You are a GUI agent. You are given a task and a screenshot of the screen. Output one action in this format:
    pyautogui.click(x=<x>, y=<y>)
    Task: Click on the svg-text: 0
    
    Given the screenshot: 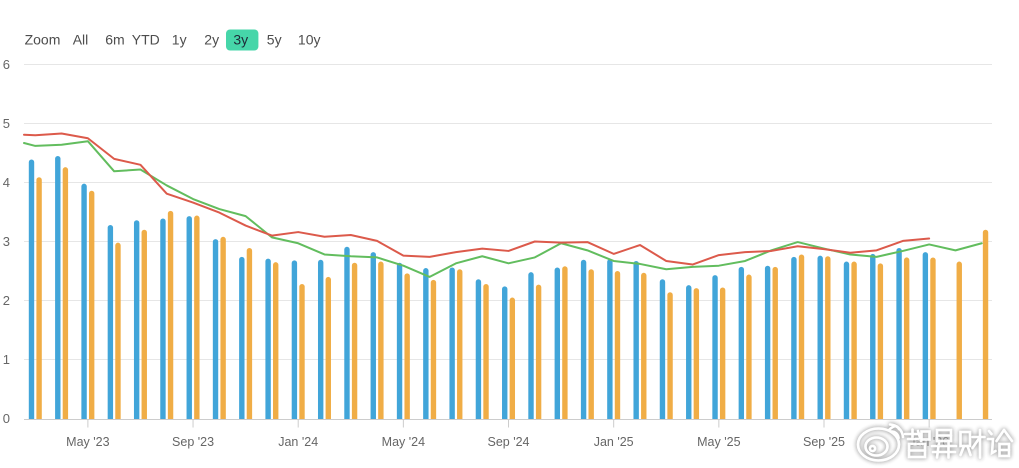 What is the action you would take?
    pyautogui.click(x=6, y=418)
    